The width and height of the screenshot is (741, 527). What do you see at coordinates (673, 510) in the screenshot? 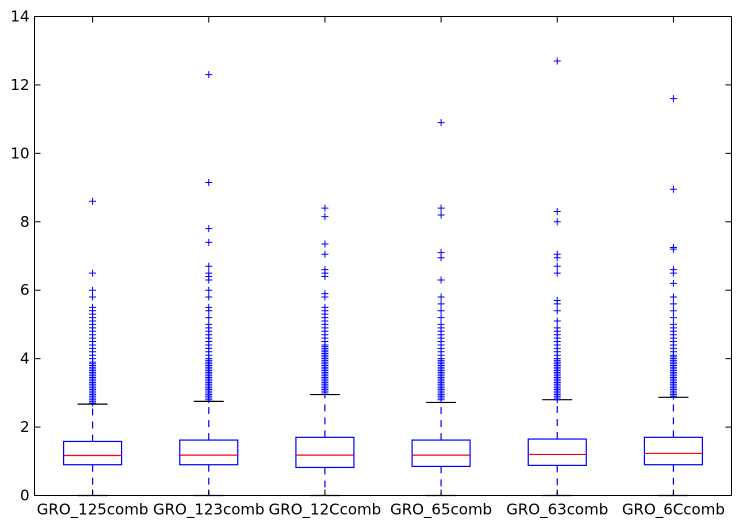
I see `x-tick-label: GRO_6Ccomb` at bounding box center [673, 510].